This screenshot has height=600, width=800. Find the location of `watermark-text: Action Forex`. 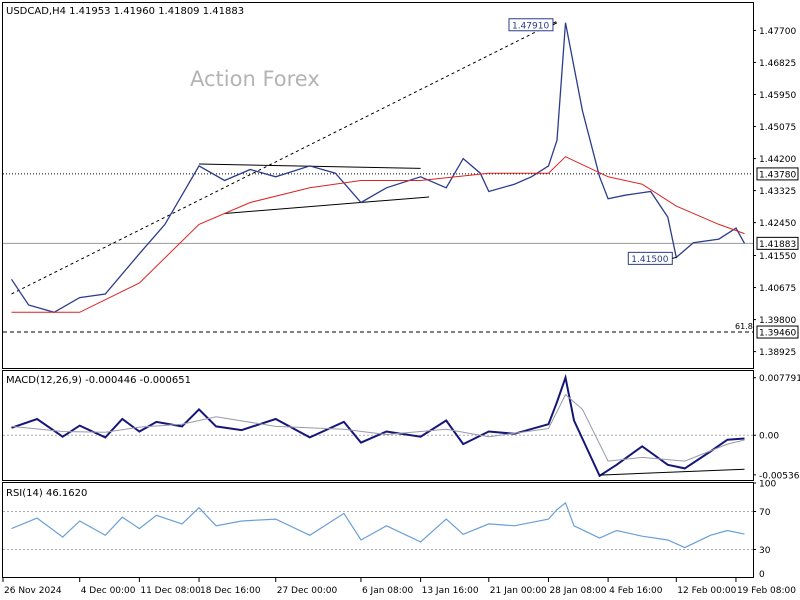

watermark-text: Action Forex is located at coordinates (255, 79).